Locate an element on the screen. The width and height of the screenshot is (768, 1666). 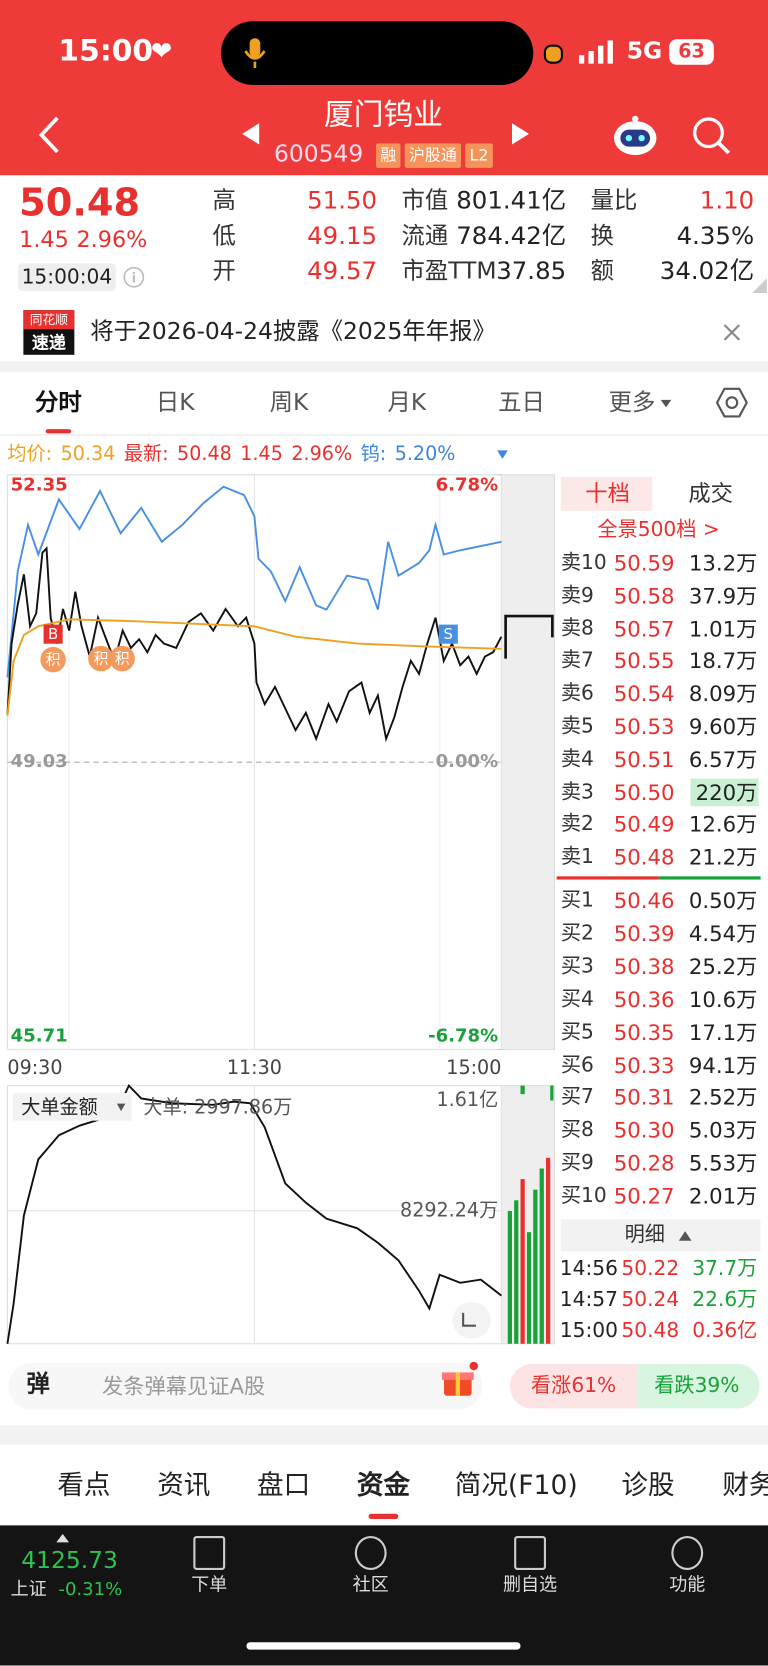
book-price: 50.59 is located at coordinates (644, 563).